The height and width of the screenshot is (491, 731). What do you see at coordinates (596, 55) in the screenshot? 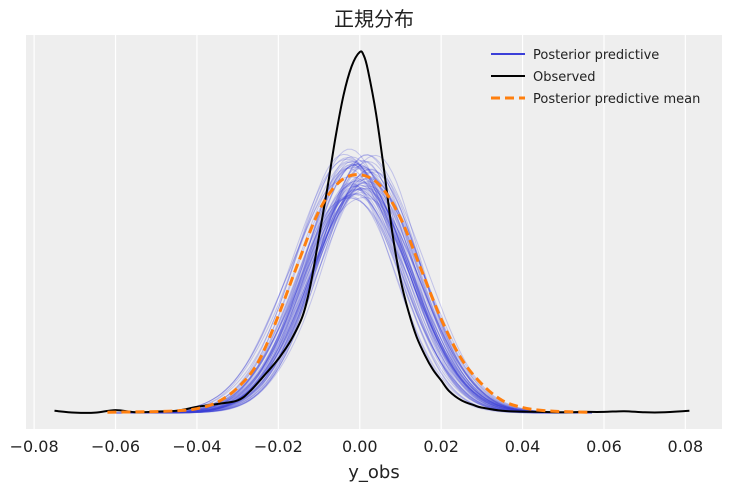
I see `legend-label: Posterior predictive` at bounding box center [596, 55].